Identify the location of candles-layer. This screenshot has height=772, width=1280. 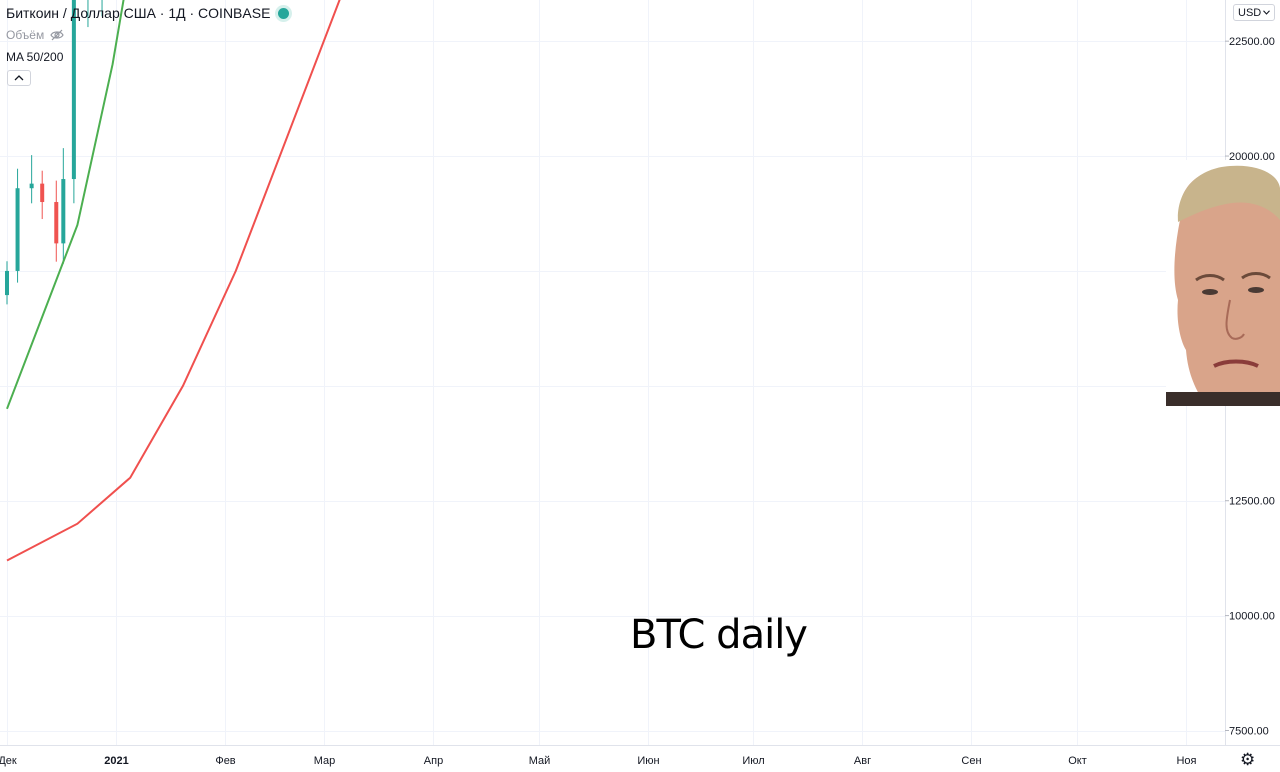
(54, 152).